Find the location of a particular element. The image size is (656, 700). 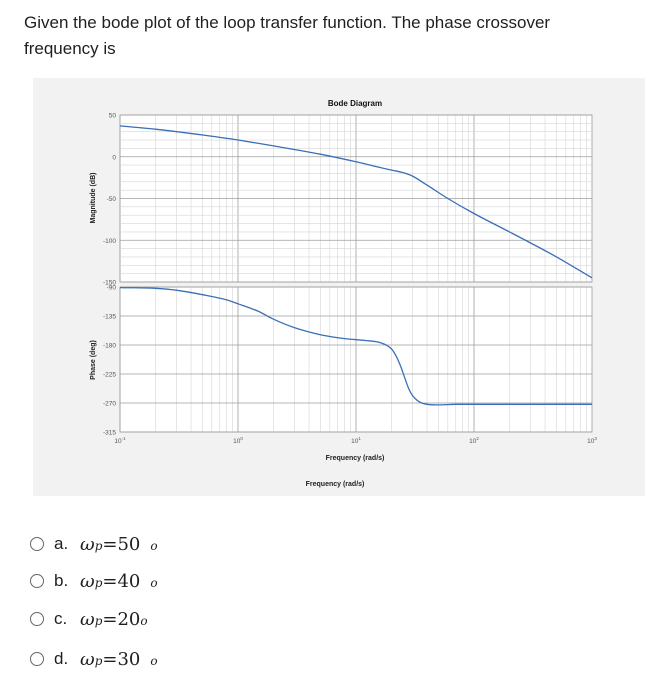

x-tick-label: 10² is located at coordinates (474, 440).